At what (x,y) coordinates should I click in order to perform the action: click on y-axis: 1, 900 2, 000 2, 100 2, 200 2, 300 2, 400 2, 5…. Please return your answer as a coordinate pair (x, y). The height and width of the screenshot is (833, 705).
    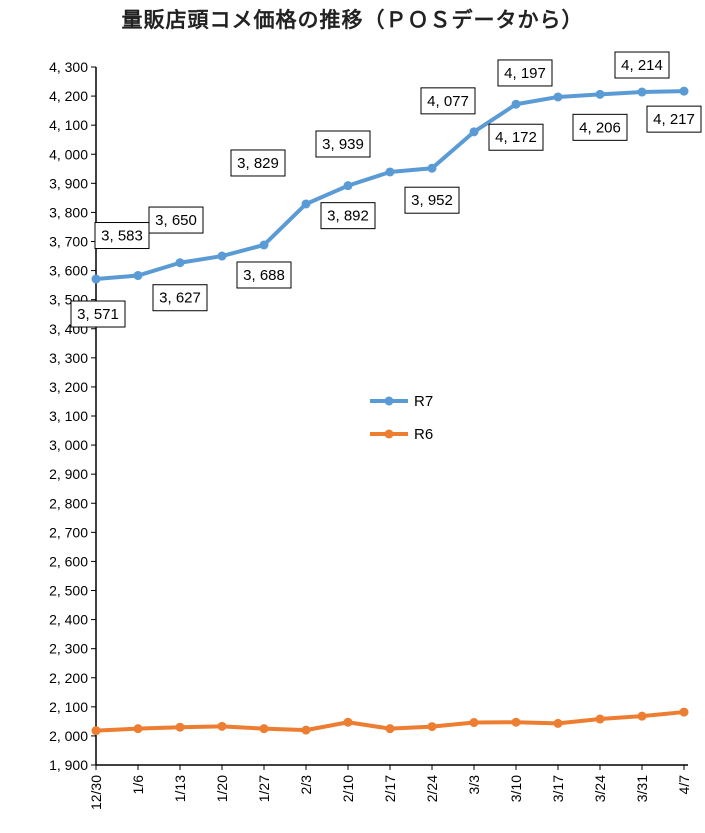
    Looking at the image, I should click on (73, 416).